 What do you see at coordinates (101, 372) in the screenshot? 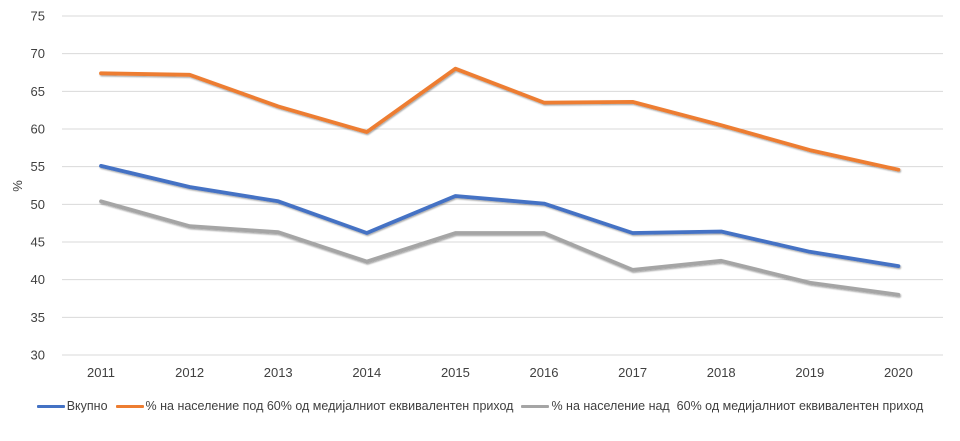
I see `x-tick-label: 2011` at bounding box center [101, 372].